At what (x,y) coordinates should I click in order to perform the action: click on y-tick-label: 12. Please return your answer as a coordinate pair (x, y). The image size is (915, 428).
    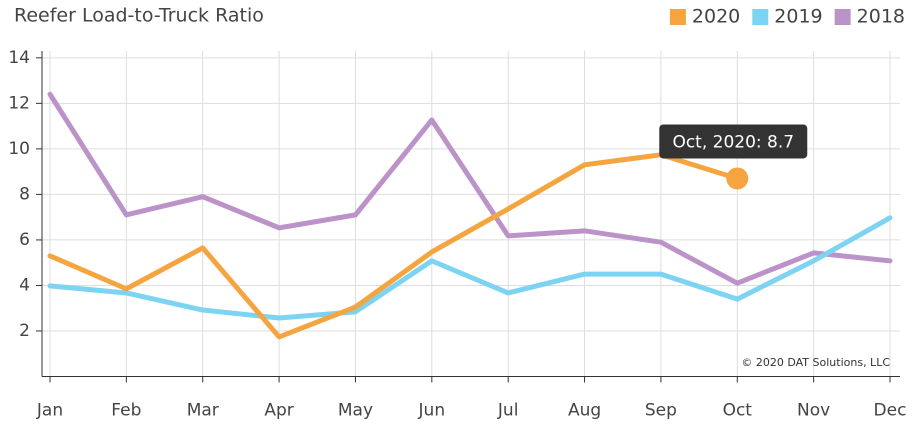
    Looking at the image, I should click on (19, 103).